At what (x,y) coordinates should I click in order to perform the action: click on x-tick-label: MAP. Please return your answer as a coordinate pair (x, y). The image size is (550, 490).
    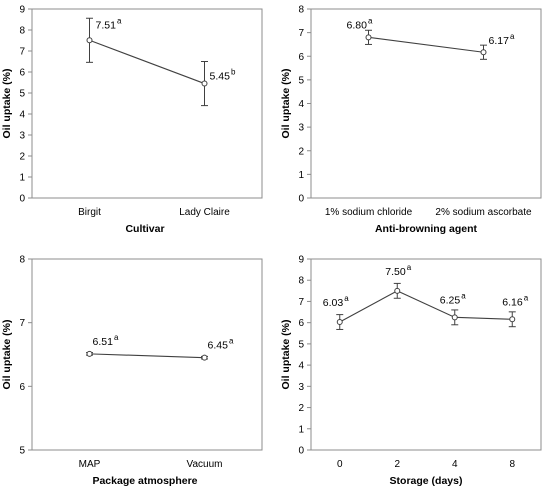
    Looking at the image, I should click on (90, 464).